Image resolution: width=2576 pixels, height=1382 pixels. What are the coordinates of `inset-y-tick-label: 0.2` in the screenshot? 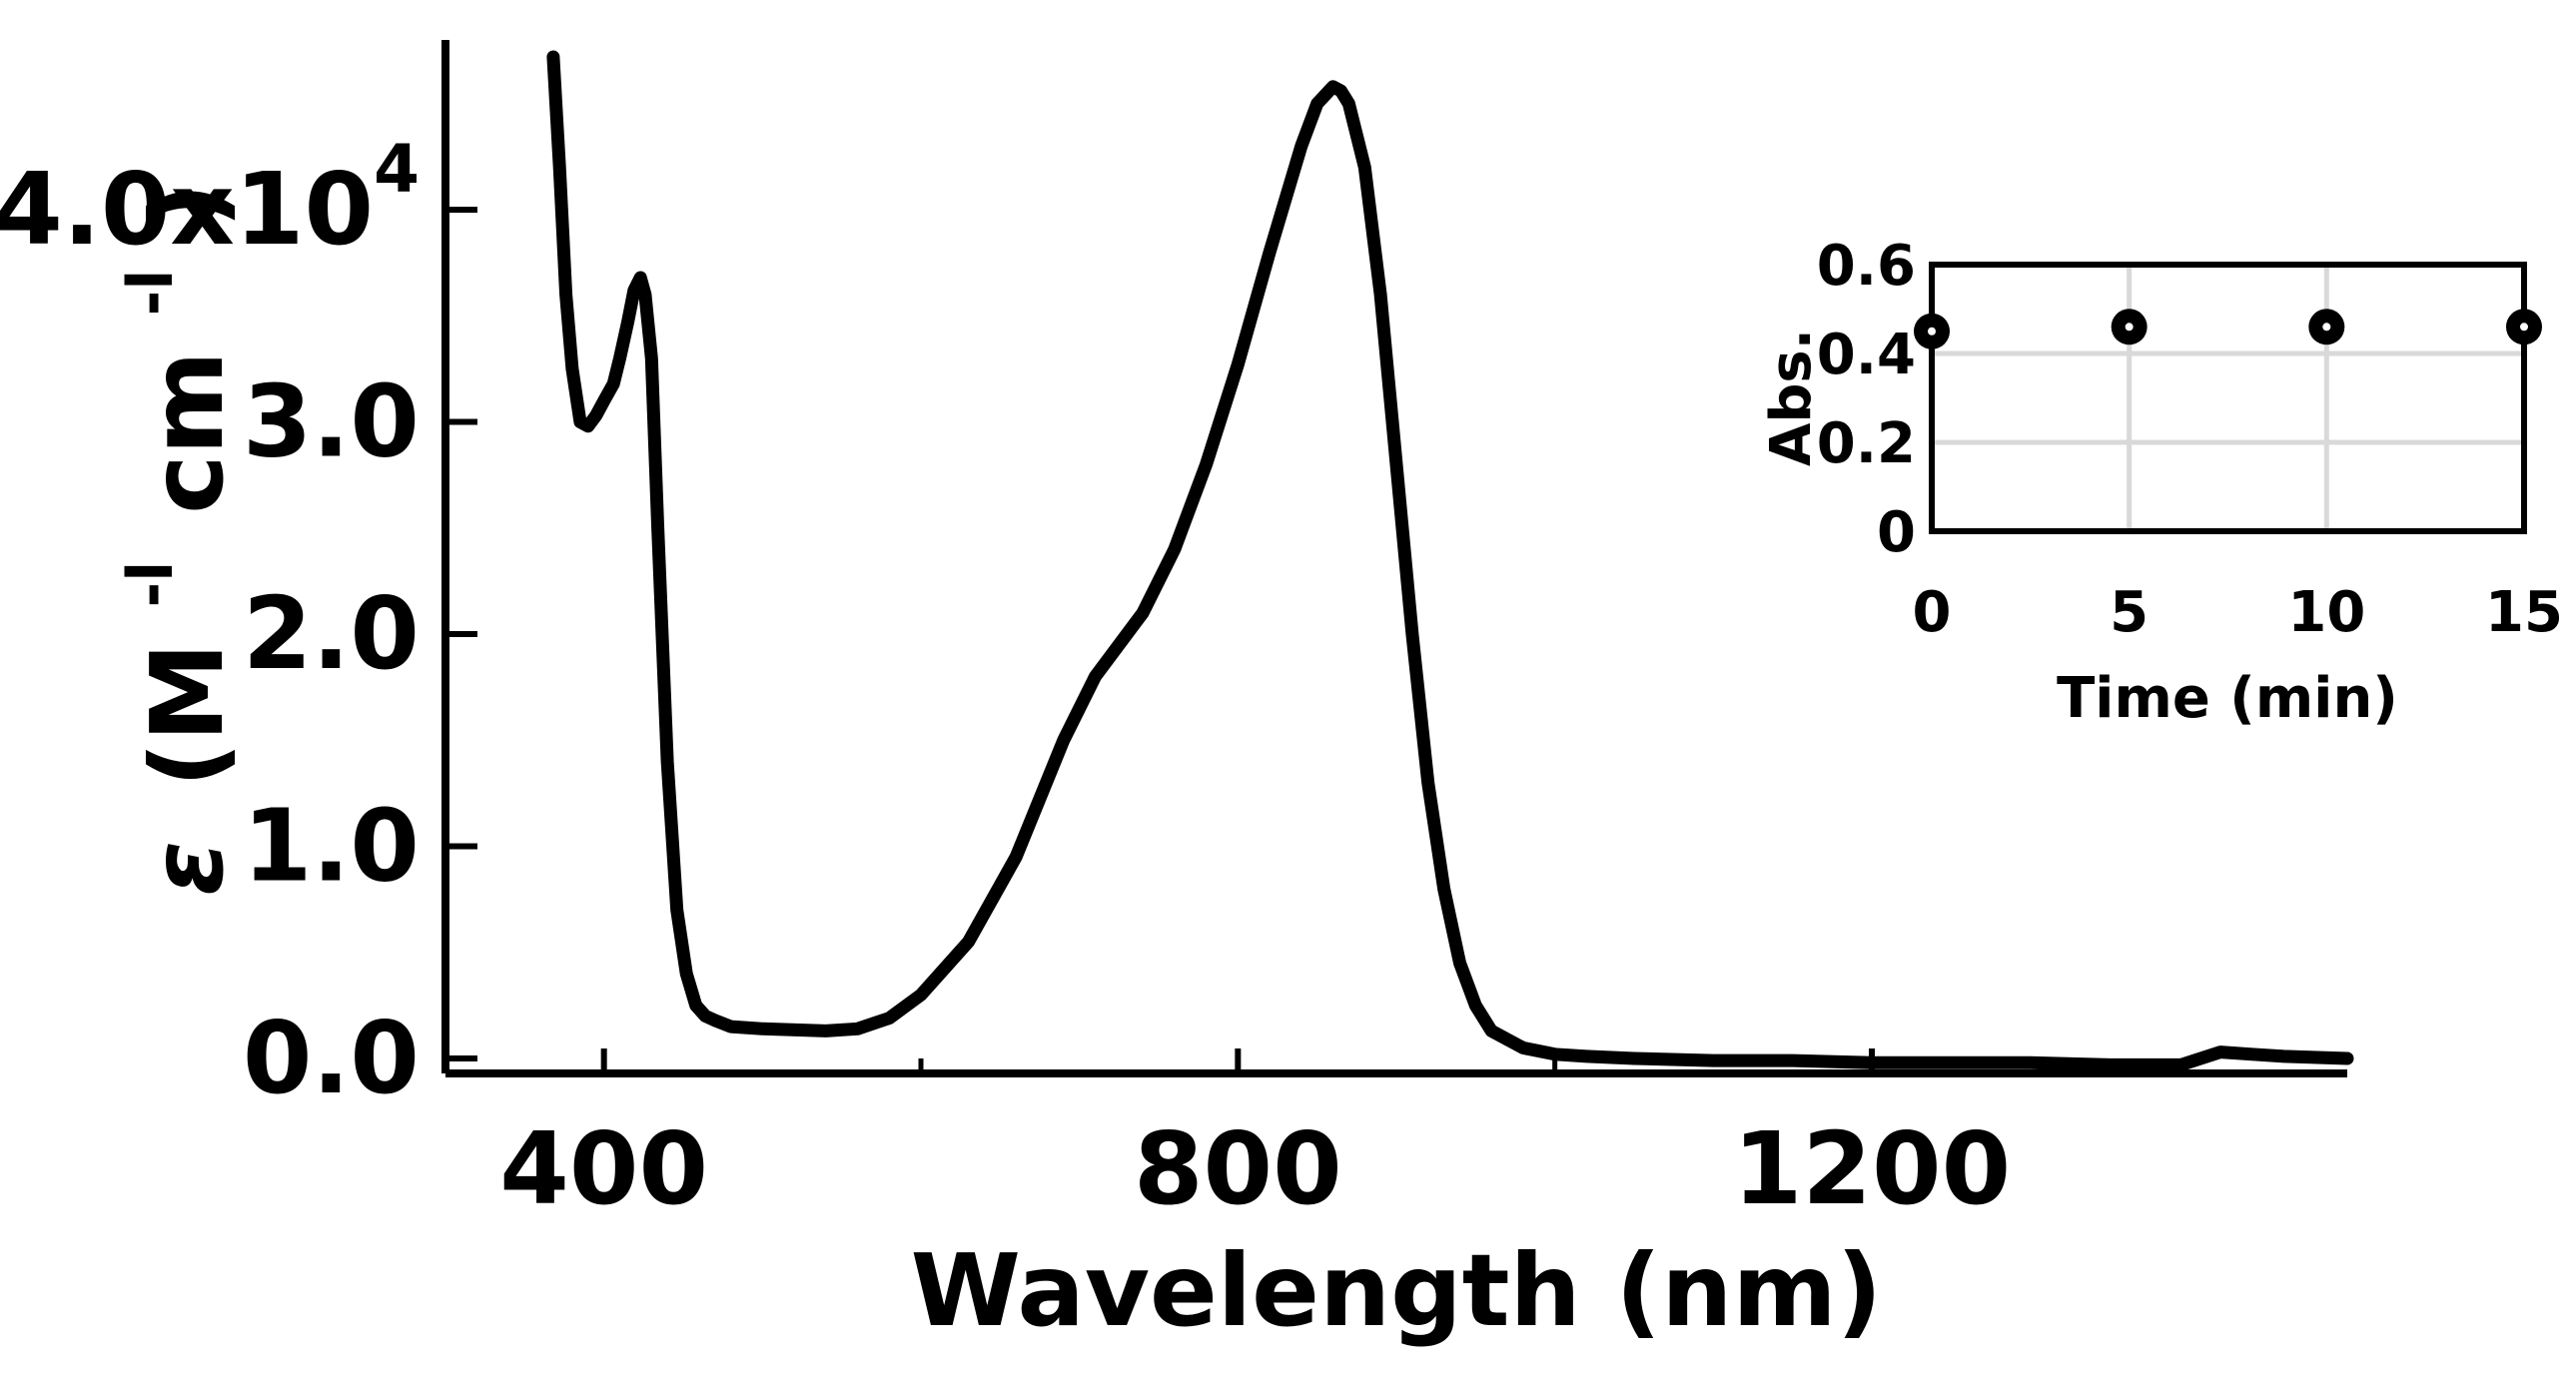 It's located at (1867, 444).